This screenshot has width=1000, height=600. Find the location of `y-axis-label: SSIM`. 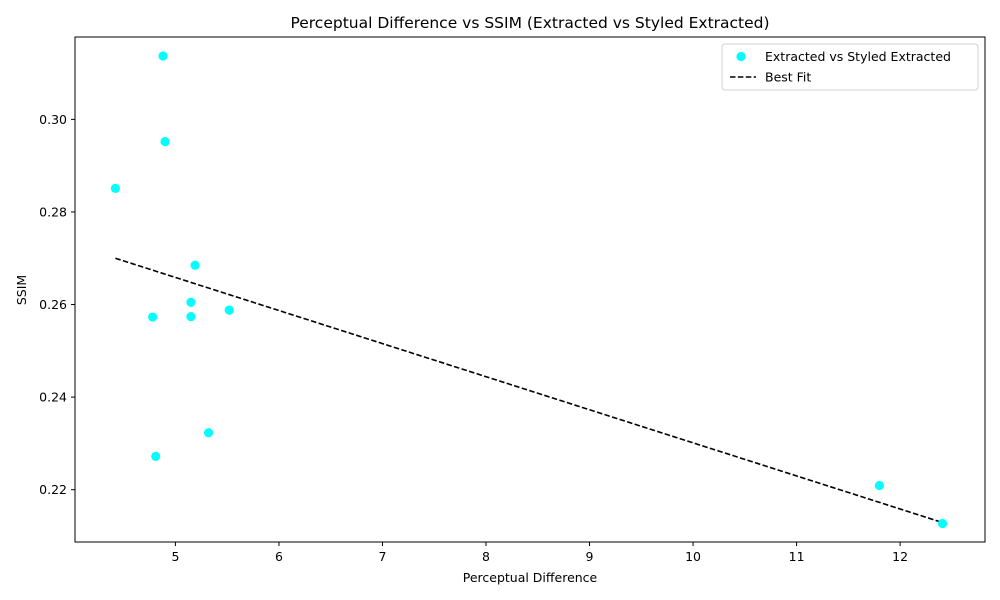

y-axis-label: SSIM is located at coordinates (21, 290).